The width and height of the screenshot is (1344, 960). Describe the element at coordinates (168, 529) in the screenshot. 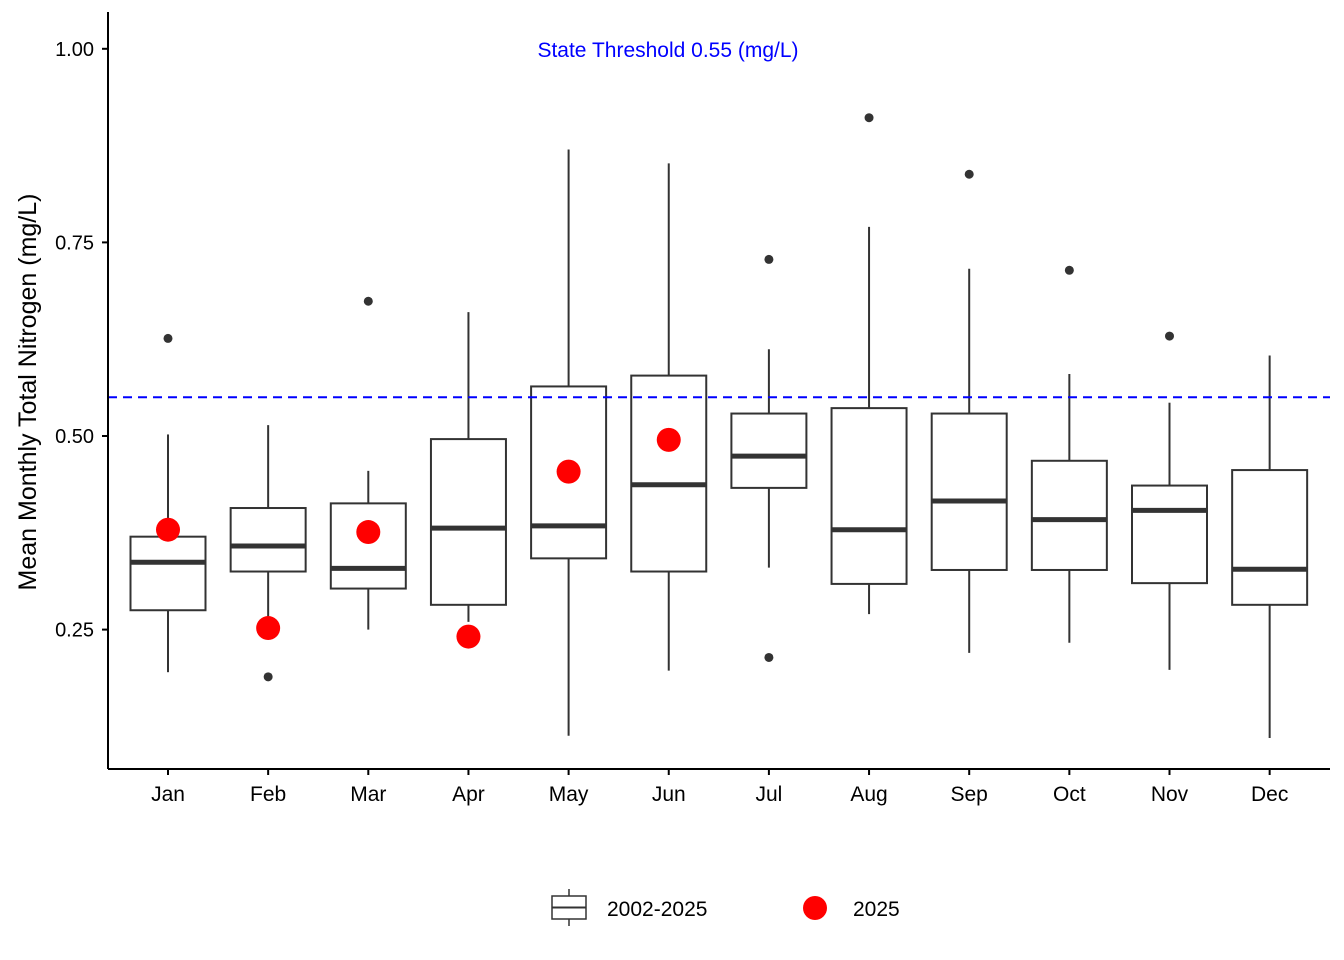

I see `point-2025-jan` at that location.